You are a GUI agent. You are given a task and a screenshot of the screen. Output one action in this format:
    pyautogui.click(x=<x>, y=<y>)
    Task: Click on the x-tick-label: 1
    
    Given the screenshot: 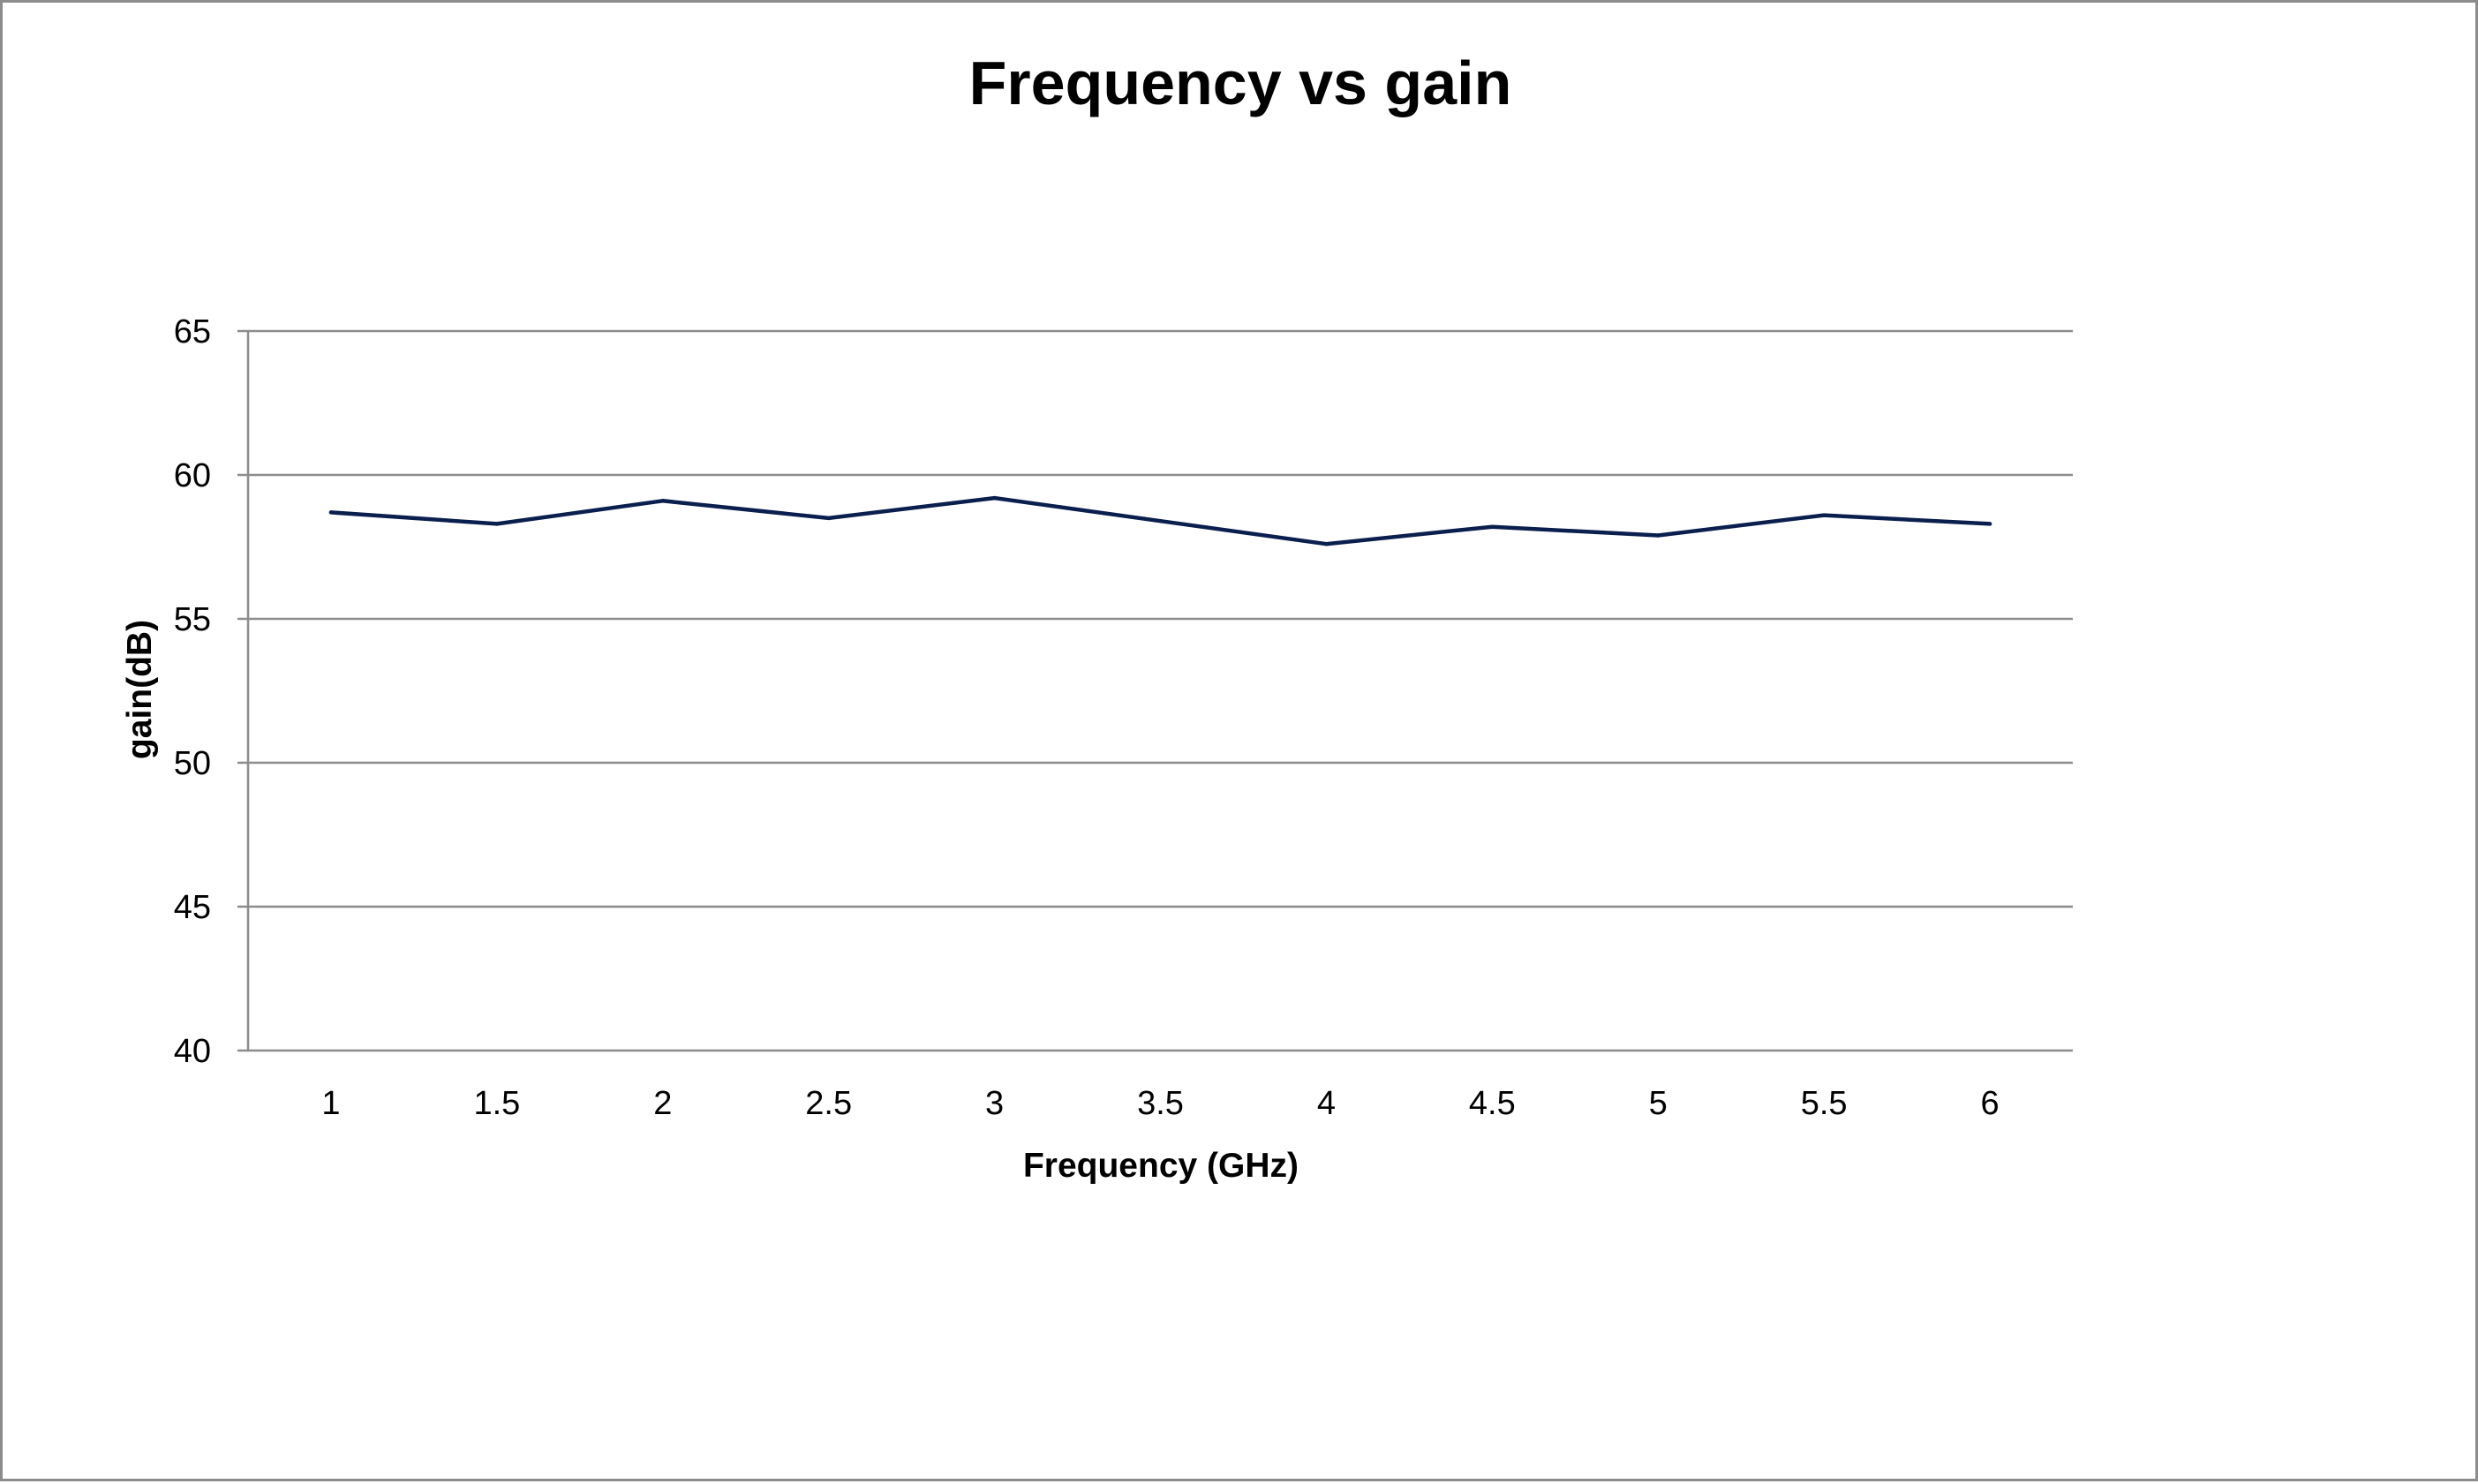 What is the action you would take?
    pyautogui.click(x=330, y=1103)
    